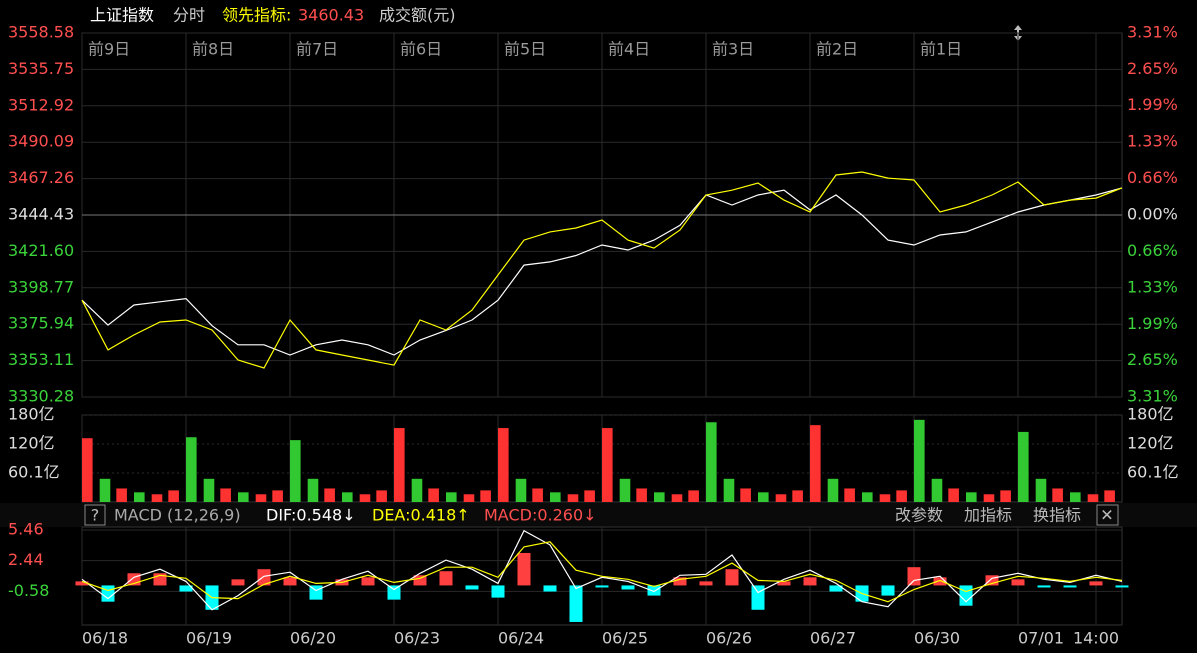 The width and height of the screenshot is (1197, 653). What do you see at coordinates (41, 250) in the screenshot?
I see `y-tick-label: 3421.60` at bounding box center [41, 250].